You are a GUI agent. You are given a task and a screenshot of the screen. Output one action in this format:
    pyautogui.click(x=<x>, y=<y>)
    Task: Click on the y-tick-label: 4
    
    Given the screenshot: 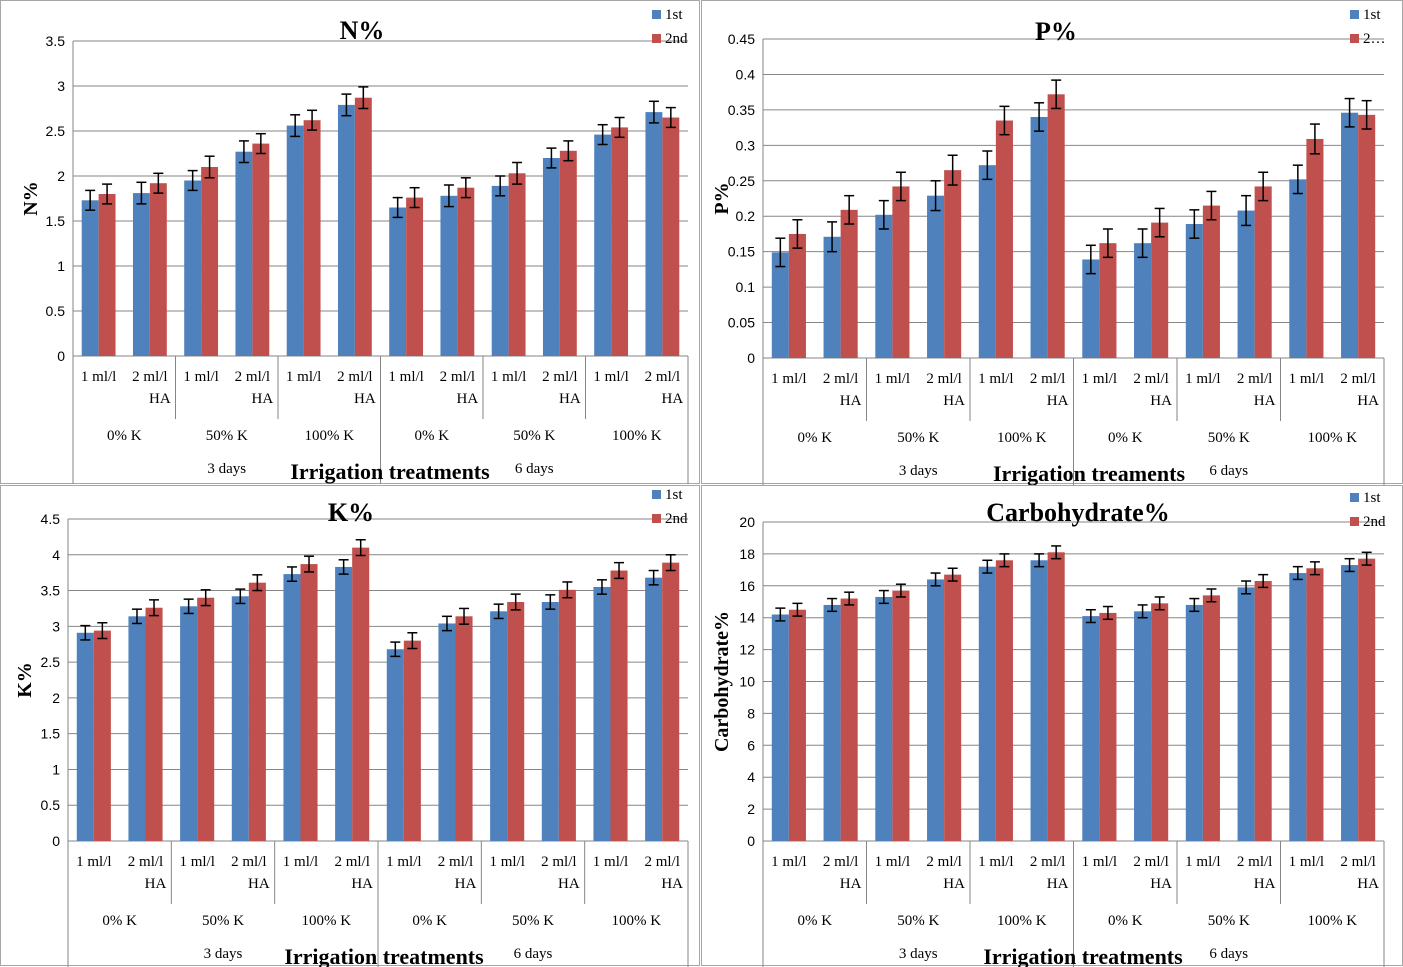 What is the action you would take?
    pyautogui.click(x=56, y=555)
    